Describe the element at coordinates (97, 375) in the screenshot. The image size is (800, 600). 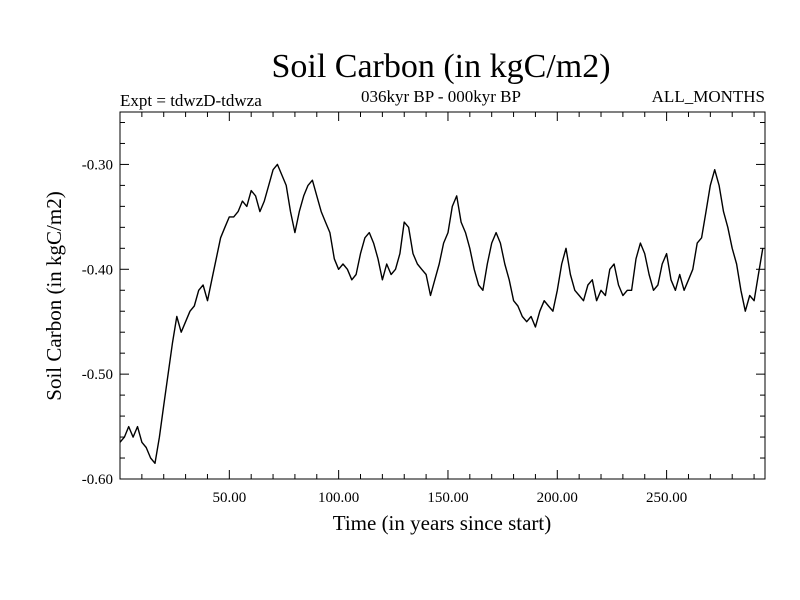
I see `y-tick-label: -0.50` at that location.